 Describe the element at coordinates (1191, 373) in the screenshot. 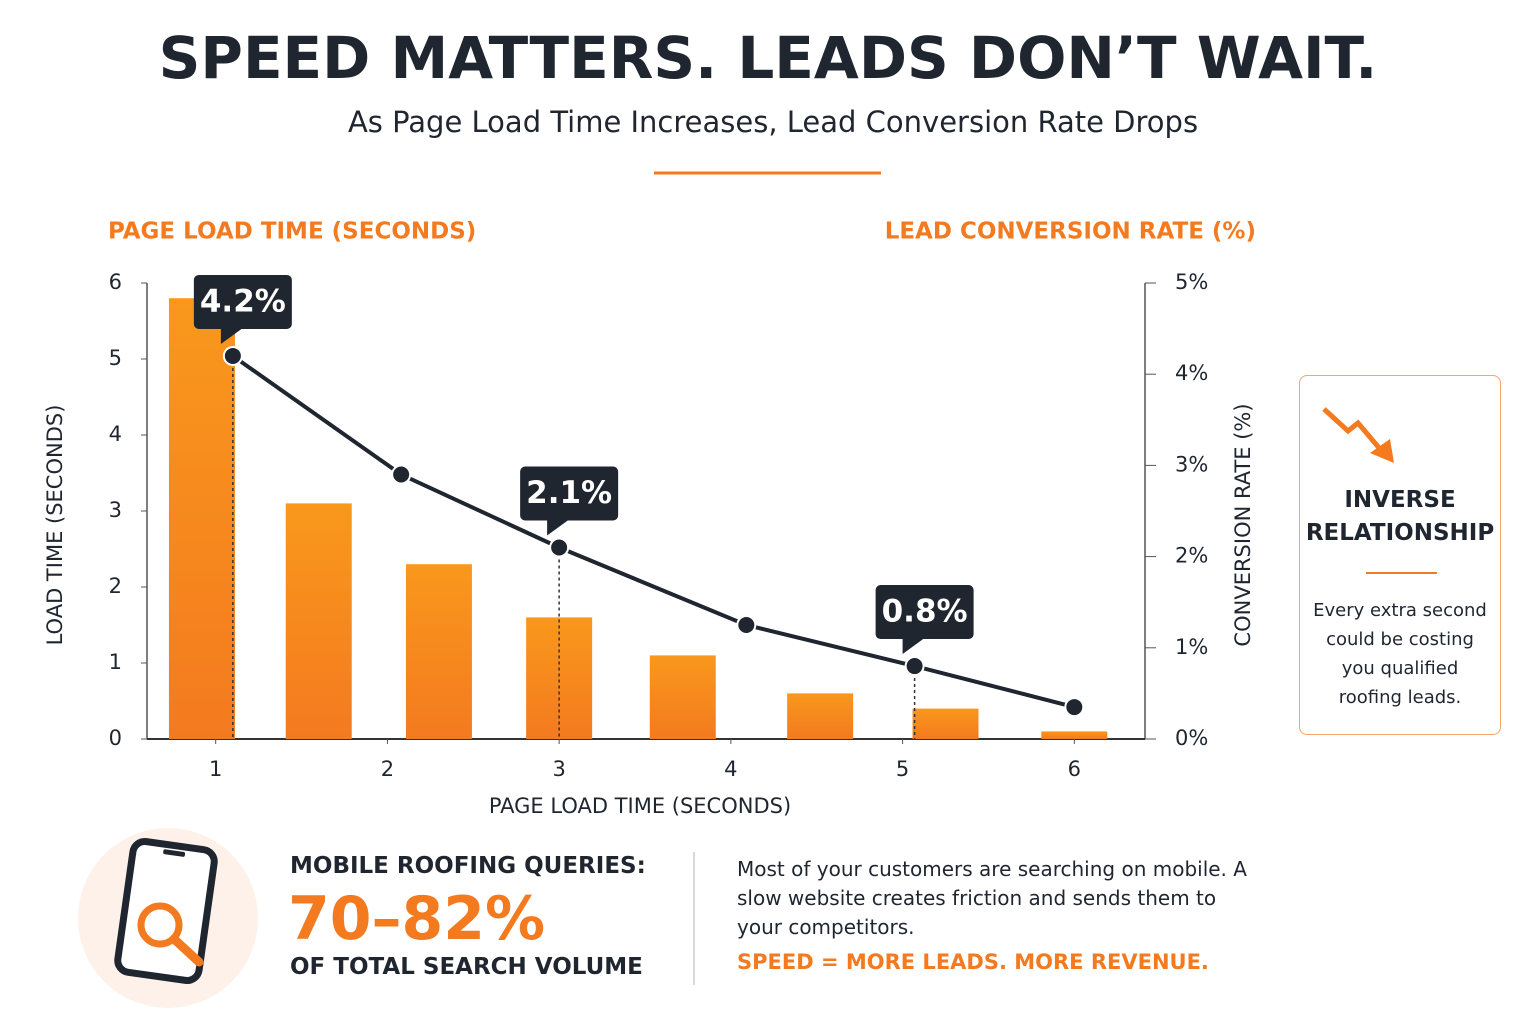

I see `y2-tick-label: 4%` at that location.